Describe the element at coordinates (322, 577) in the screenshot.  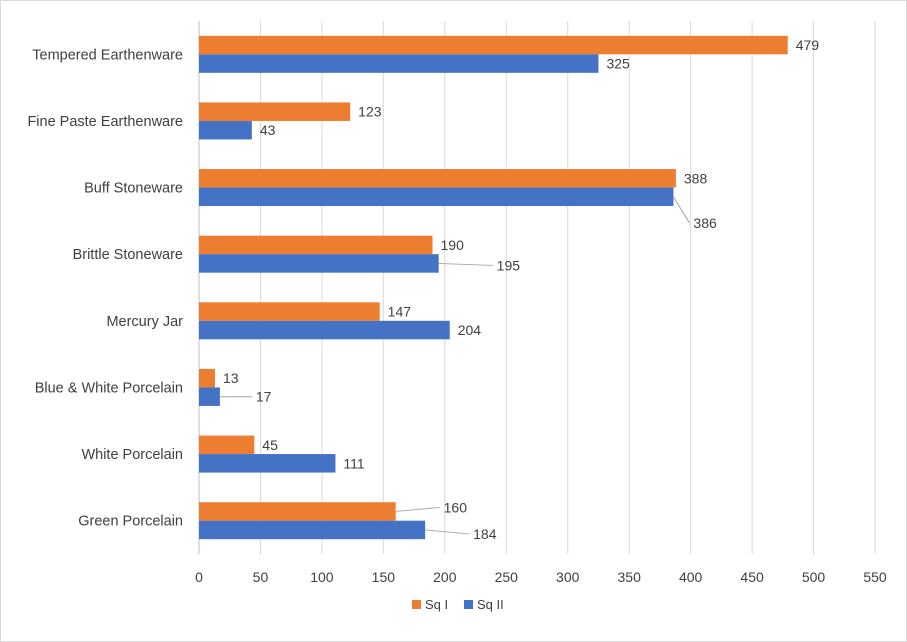
I see `x-tick-label: 100` at that location.